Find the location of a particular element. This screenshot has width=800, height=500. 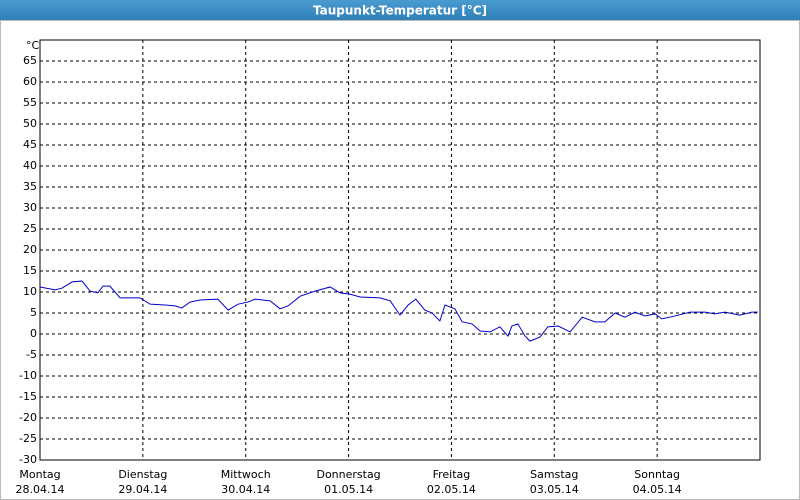

y-tick-label: 10 is located at coordinates (30, 291).